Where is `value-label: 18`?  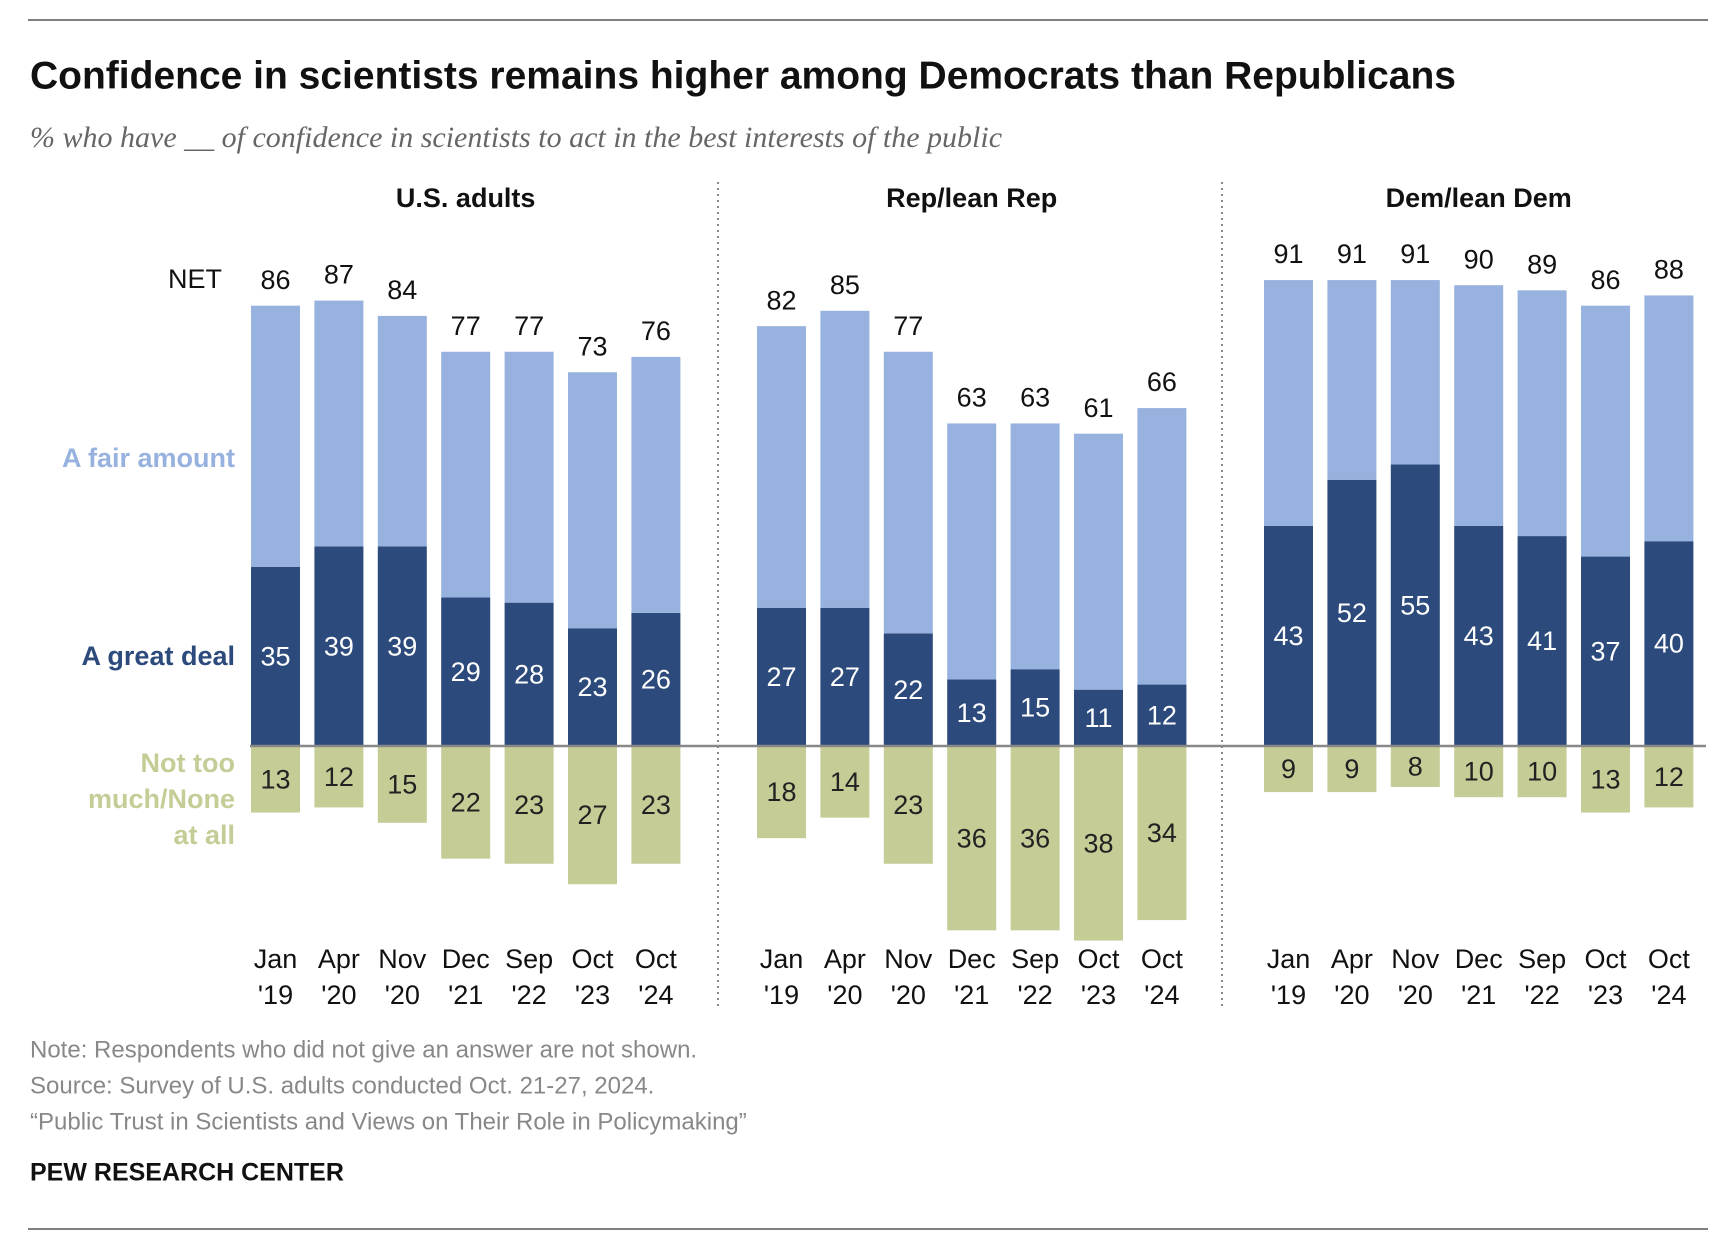
value-label: 18 is located at coordinates (781, 792).